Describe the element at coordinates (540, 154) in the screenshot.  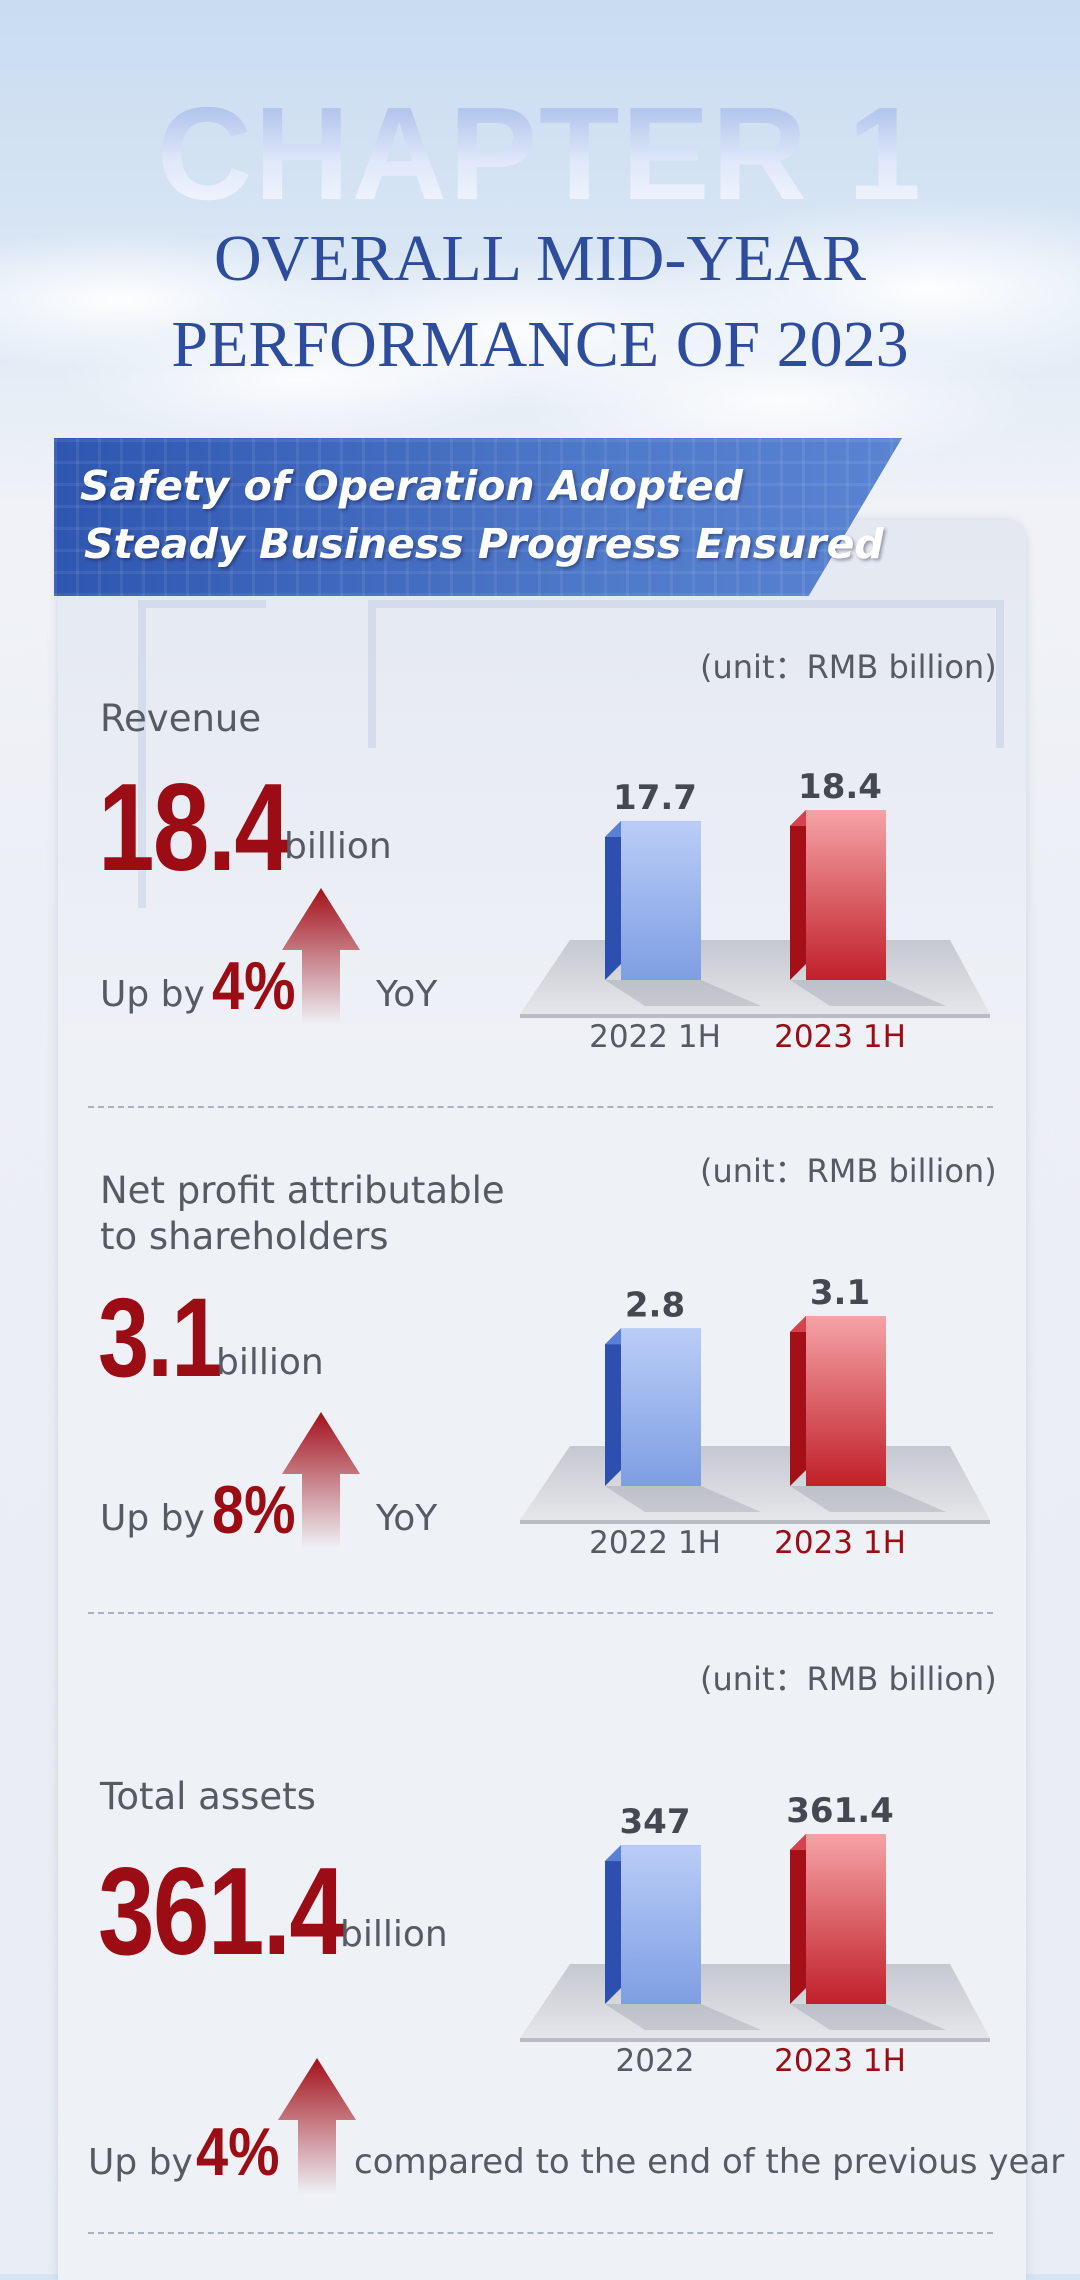
I see `chapter-heading: CHAPTER 1` at that location.